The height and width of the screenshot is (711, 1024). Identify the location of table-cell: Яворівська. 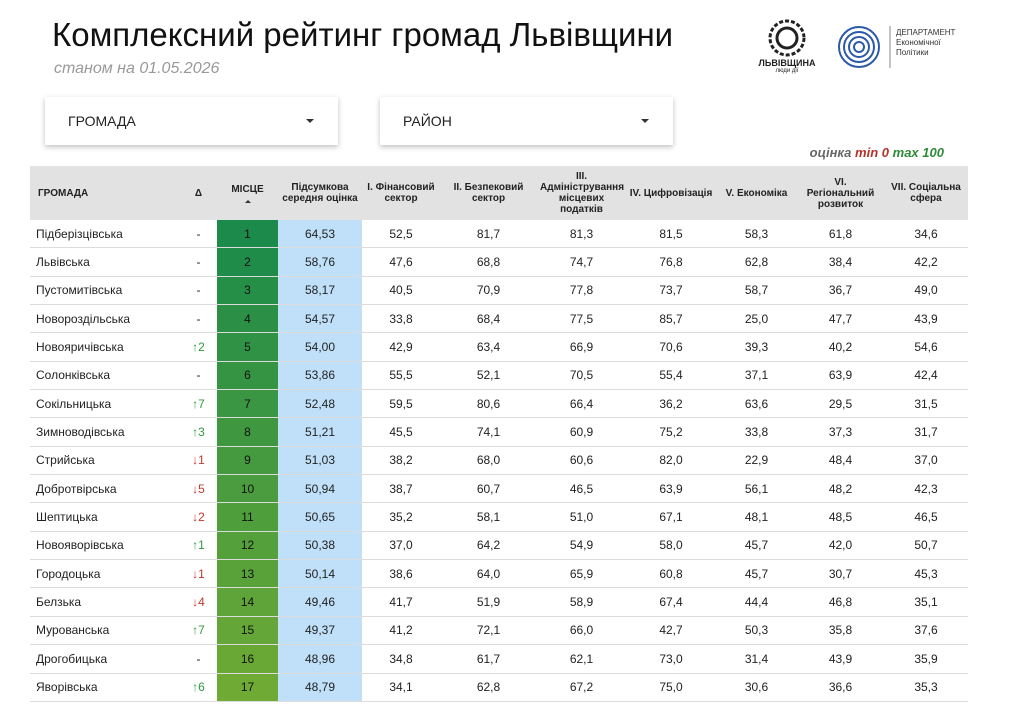
(105, 687).